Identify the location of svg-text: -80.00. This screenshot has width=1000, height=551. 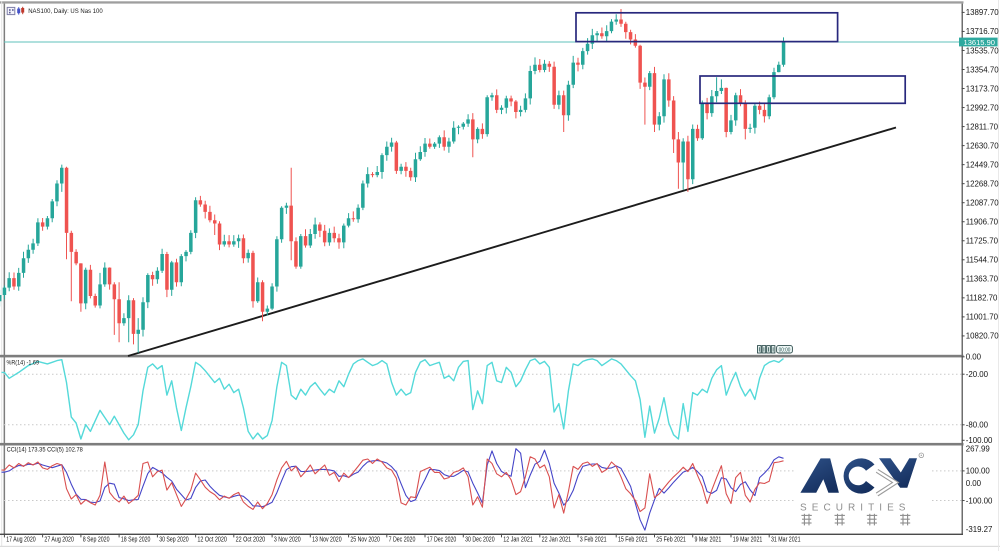
(977, 425).